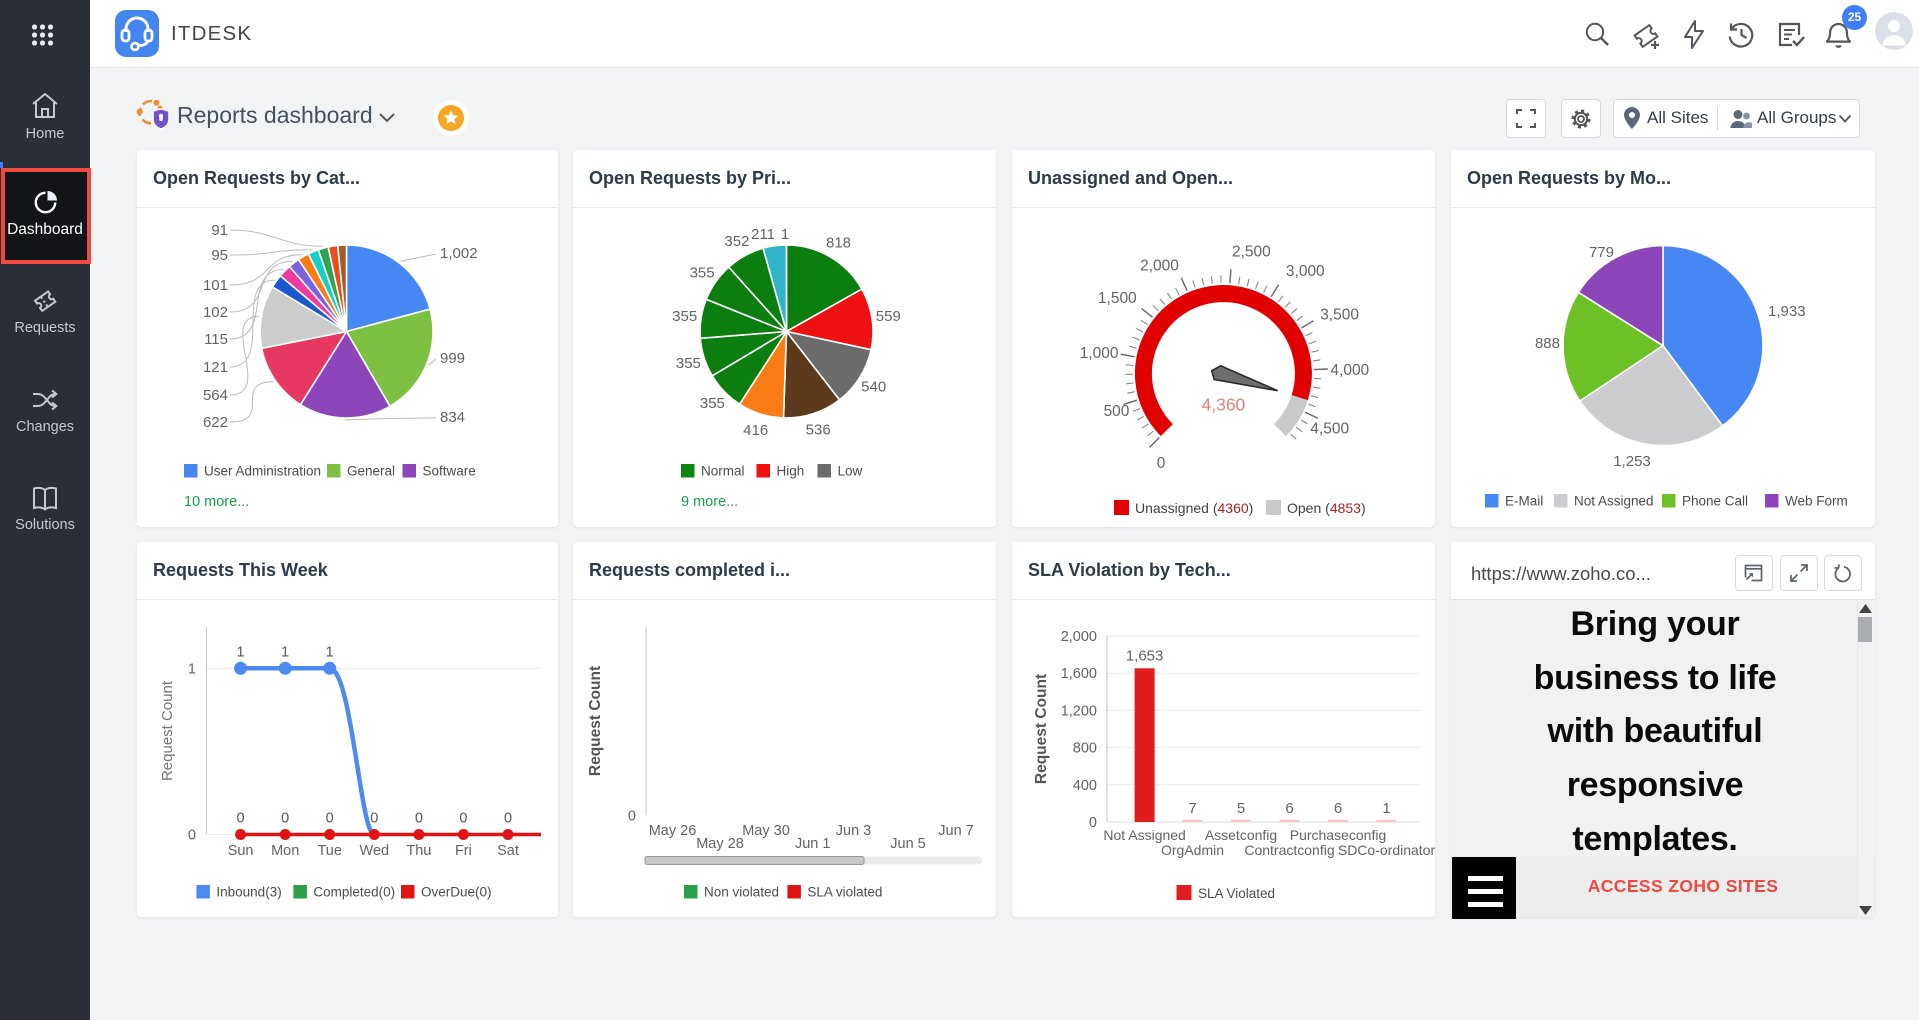 The width and height of the screenshot is (1919, 1020). What do you see at coordinates (215, 367) in the screenshot?
I see `svg-text: 121` at bounding box center [215, 367].